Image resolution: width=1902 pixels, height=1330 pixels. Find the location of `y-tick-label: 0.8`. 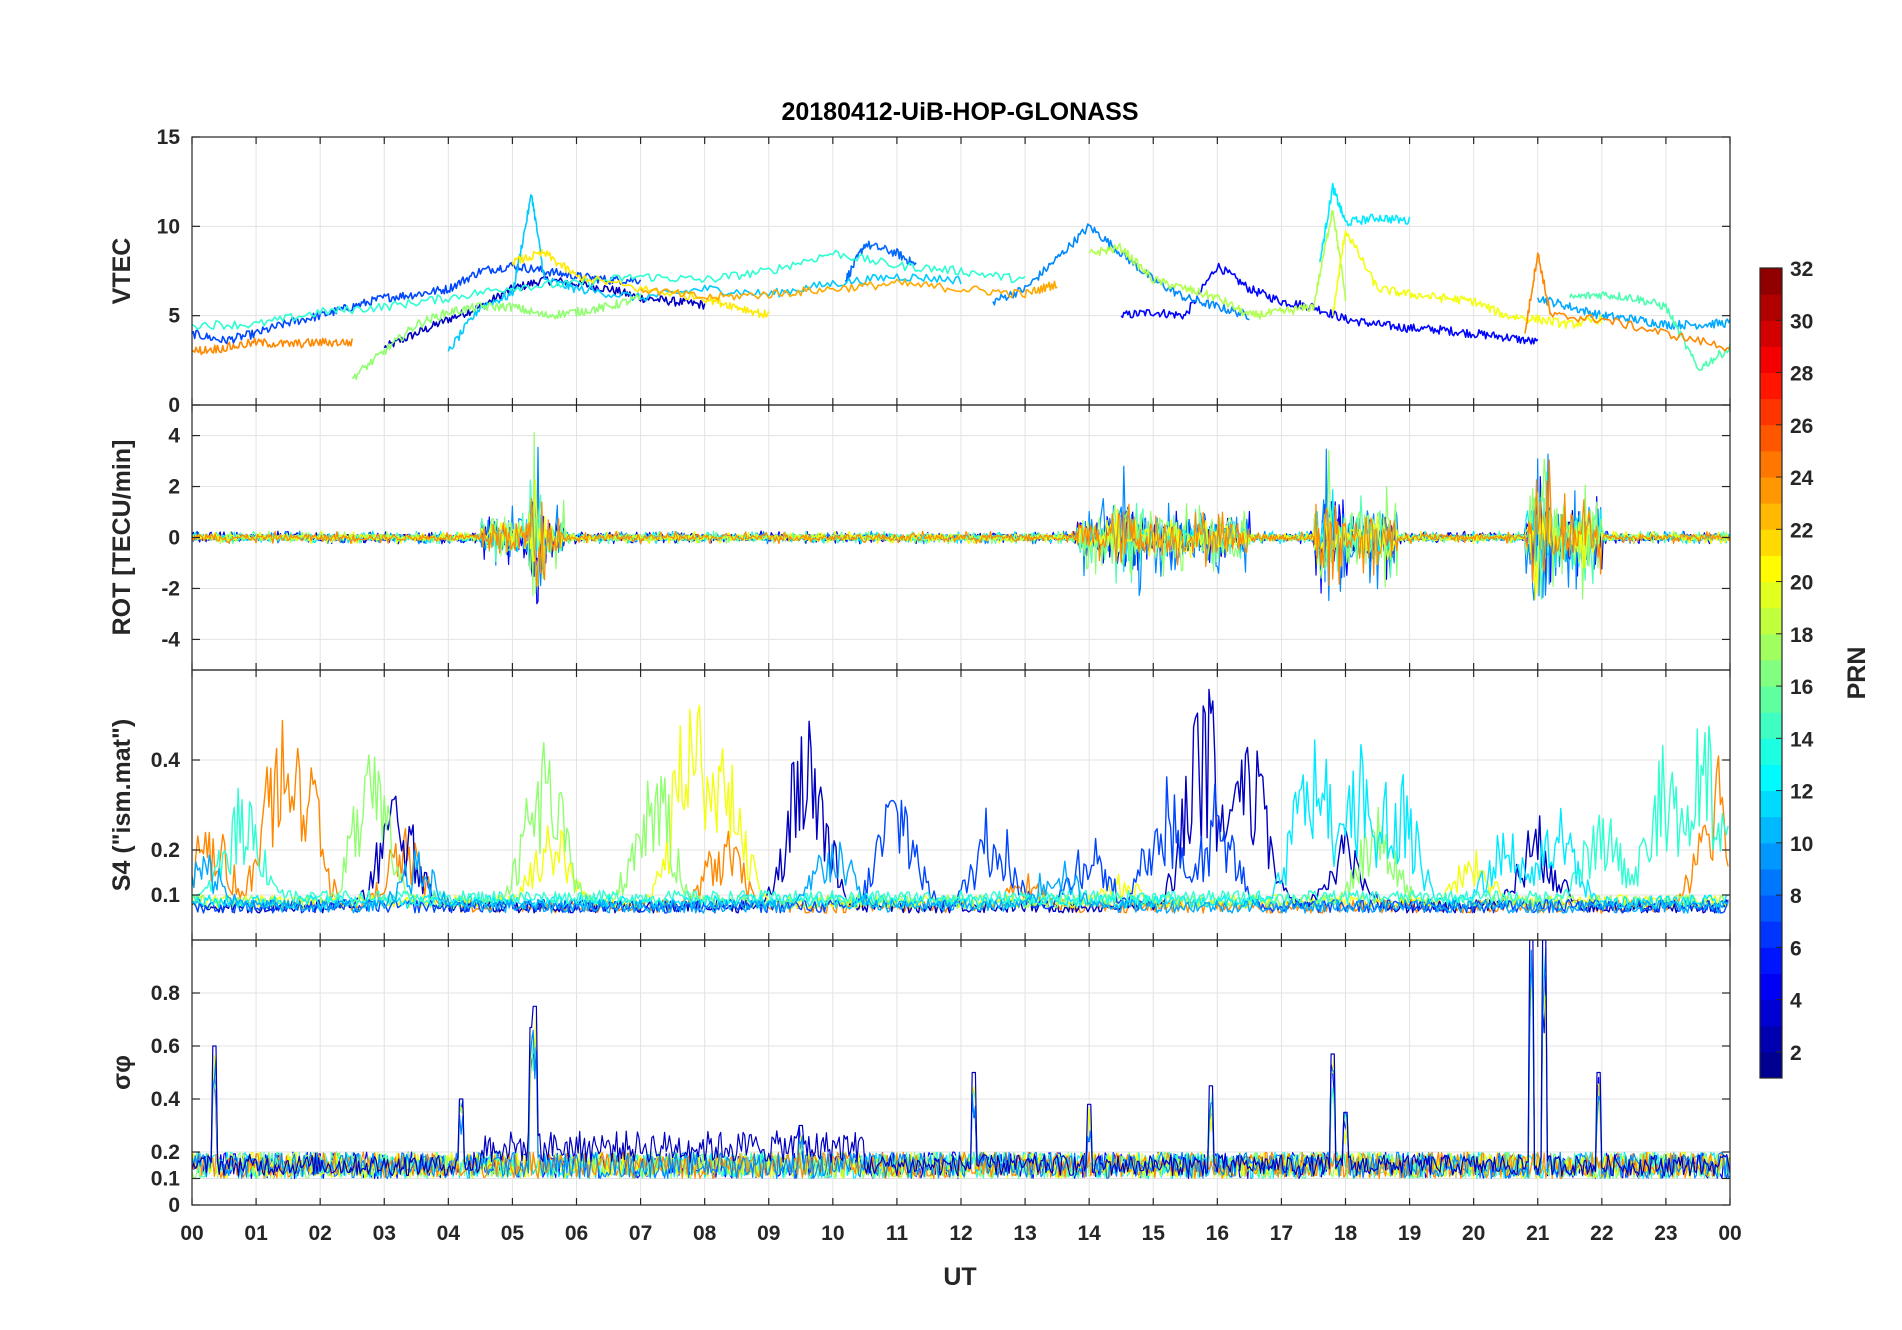

y-tick-label: 0.8 is located at coordinates (166, 993).